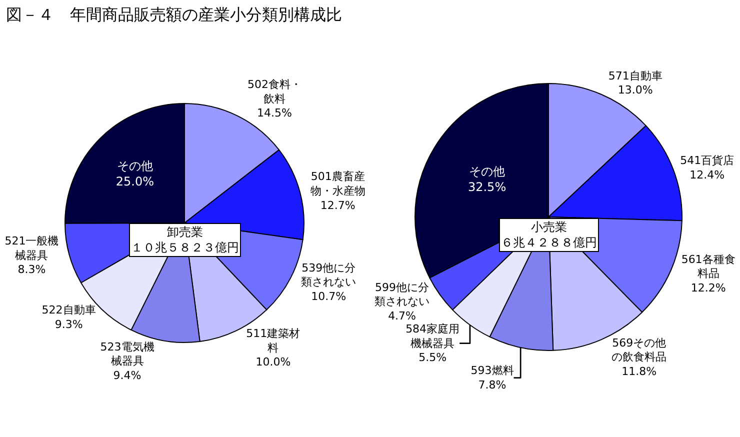 This screenshot has width=740, height=437. I want to click on data-label: 14.5%, so click(274, 113).